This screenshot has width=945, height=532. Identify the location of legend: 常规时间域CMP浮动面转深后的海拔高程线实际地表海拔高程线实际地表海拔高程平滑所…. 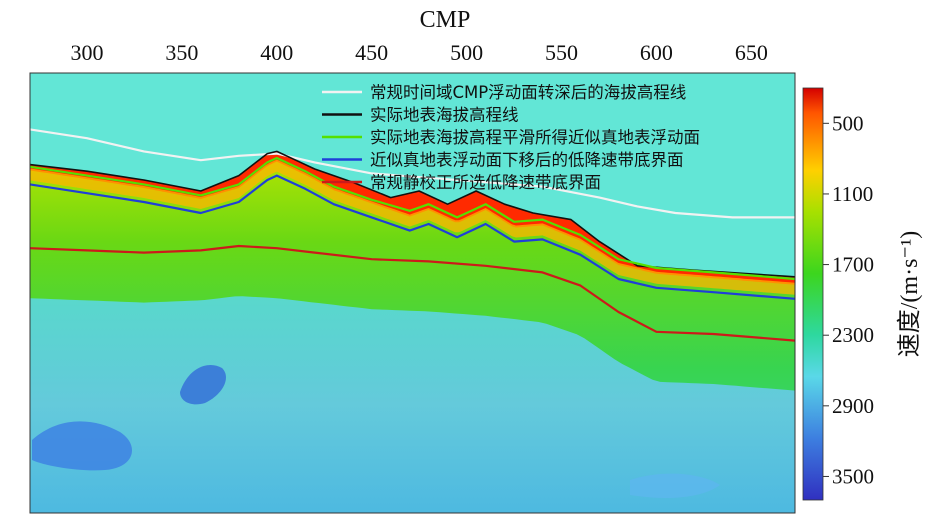
(511, 137).